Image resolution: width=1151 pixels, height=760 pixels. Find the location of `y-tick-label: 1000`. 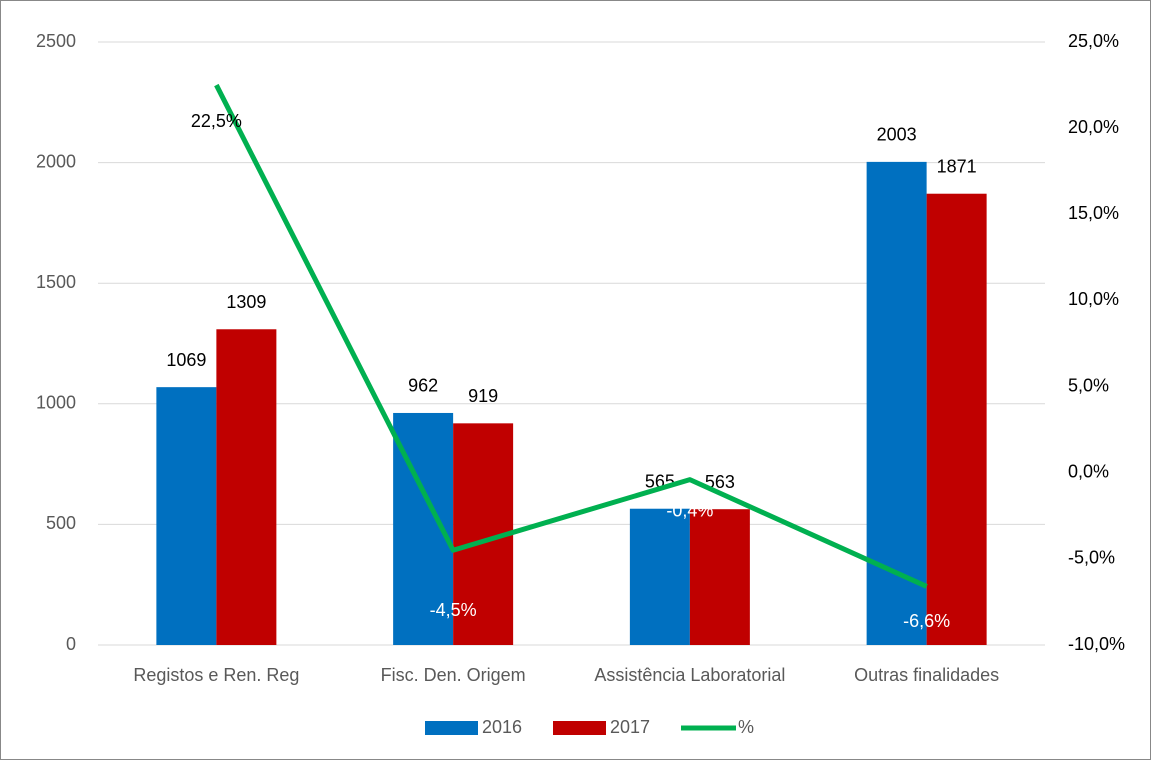

y-tick-label: 1000 is located at coordinates (56, 403).